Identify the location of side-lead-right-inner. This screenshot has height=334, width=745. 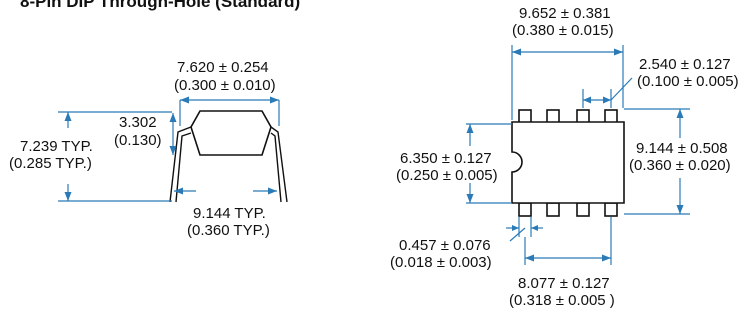
(276, 167).